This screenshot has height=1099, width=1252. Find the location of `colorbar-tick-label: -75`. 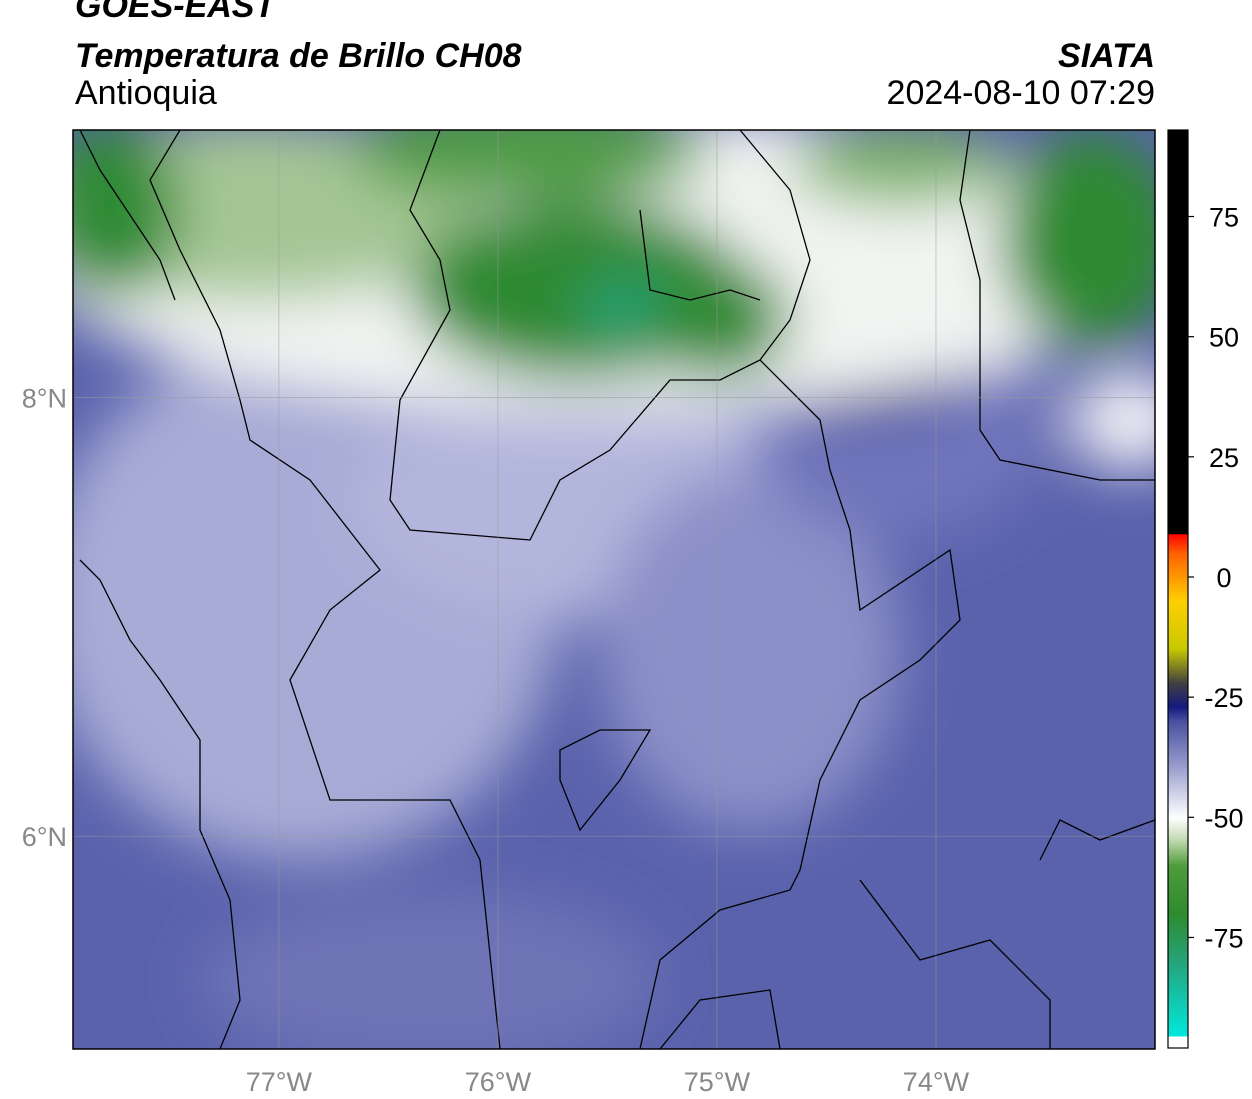

colorbar-tick-label: -75 is located at coordinates (1223, 938).